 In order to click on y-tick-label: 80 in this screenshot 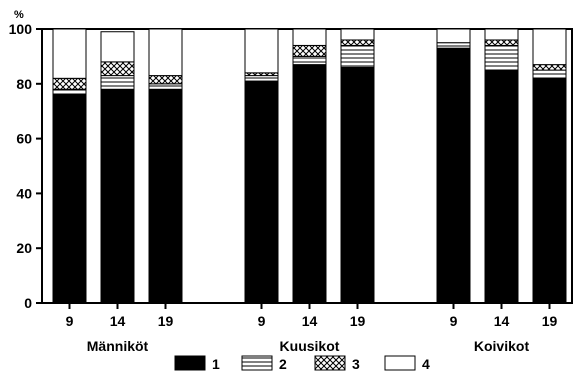, I will do `click(24, 84)`.